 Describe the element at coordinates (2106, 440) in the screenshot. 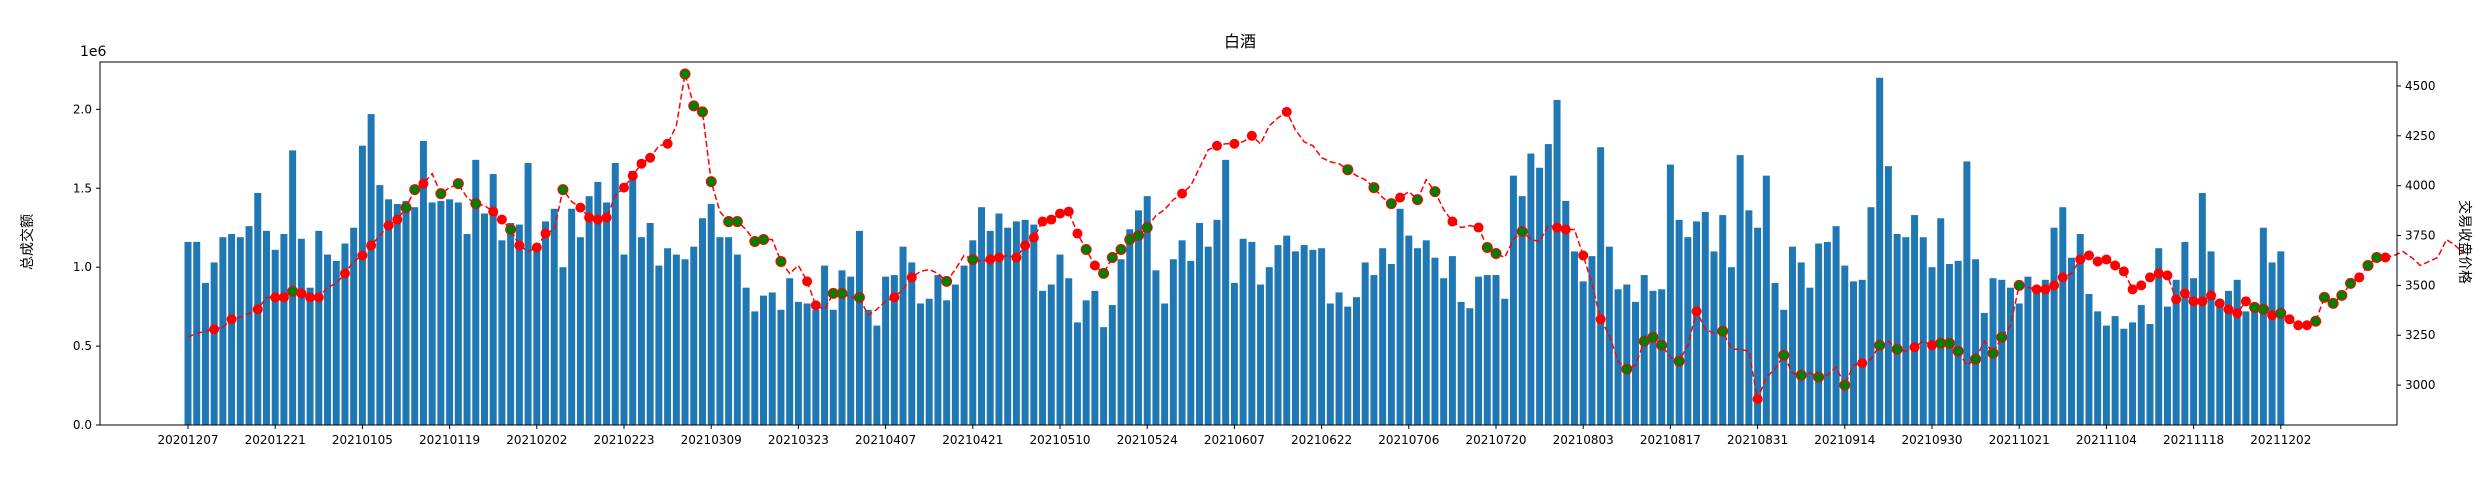

I see `x-tick-label: 20211104` at that location.